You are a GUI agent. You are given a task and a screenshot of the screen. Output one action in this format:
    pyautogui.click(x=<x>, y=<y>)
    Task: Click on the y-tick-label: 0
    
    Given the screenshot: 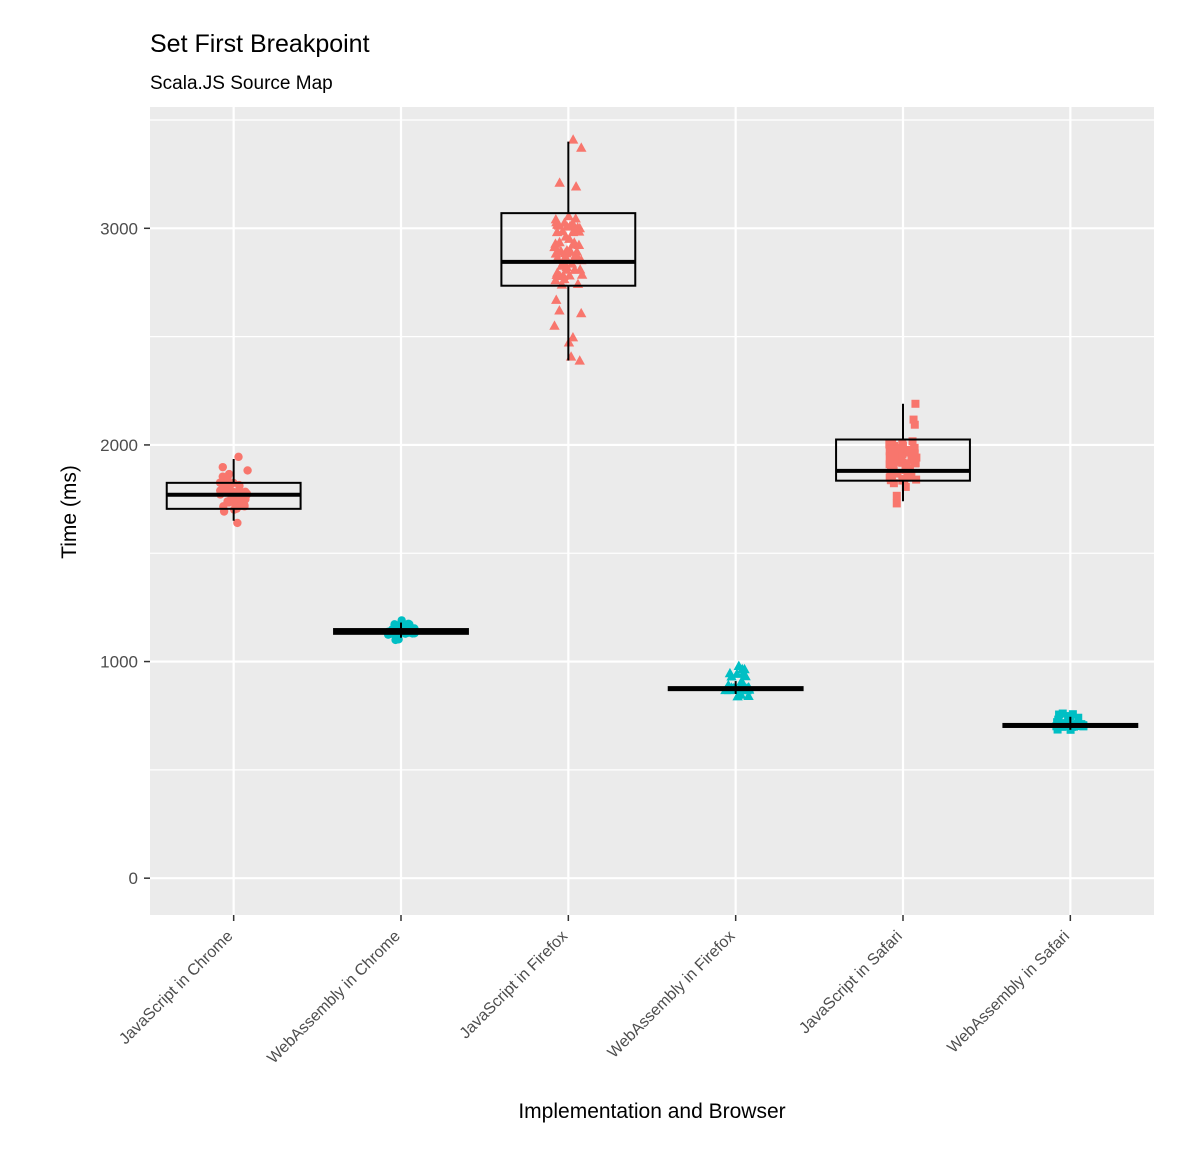 What is the action you would take?
    pyautogui.click(x=133, y=878)
    